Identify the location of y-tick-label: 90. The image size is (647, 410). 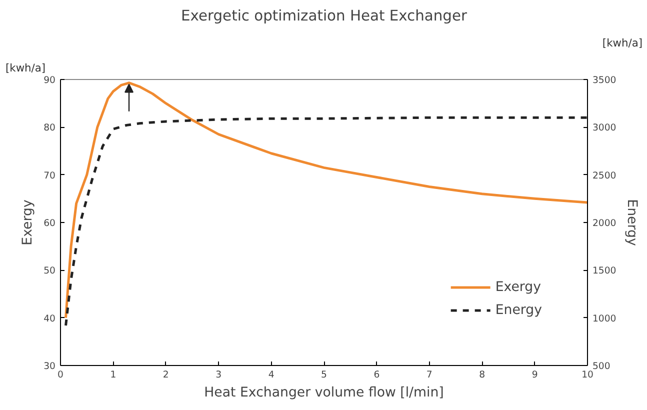
(50, 80).